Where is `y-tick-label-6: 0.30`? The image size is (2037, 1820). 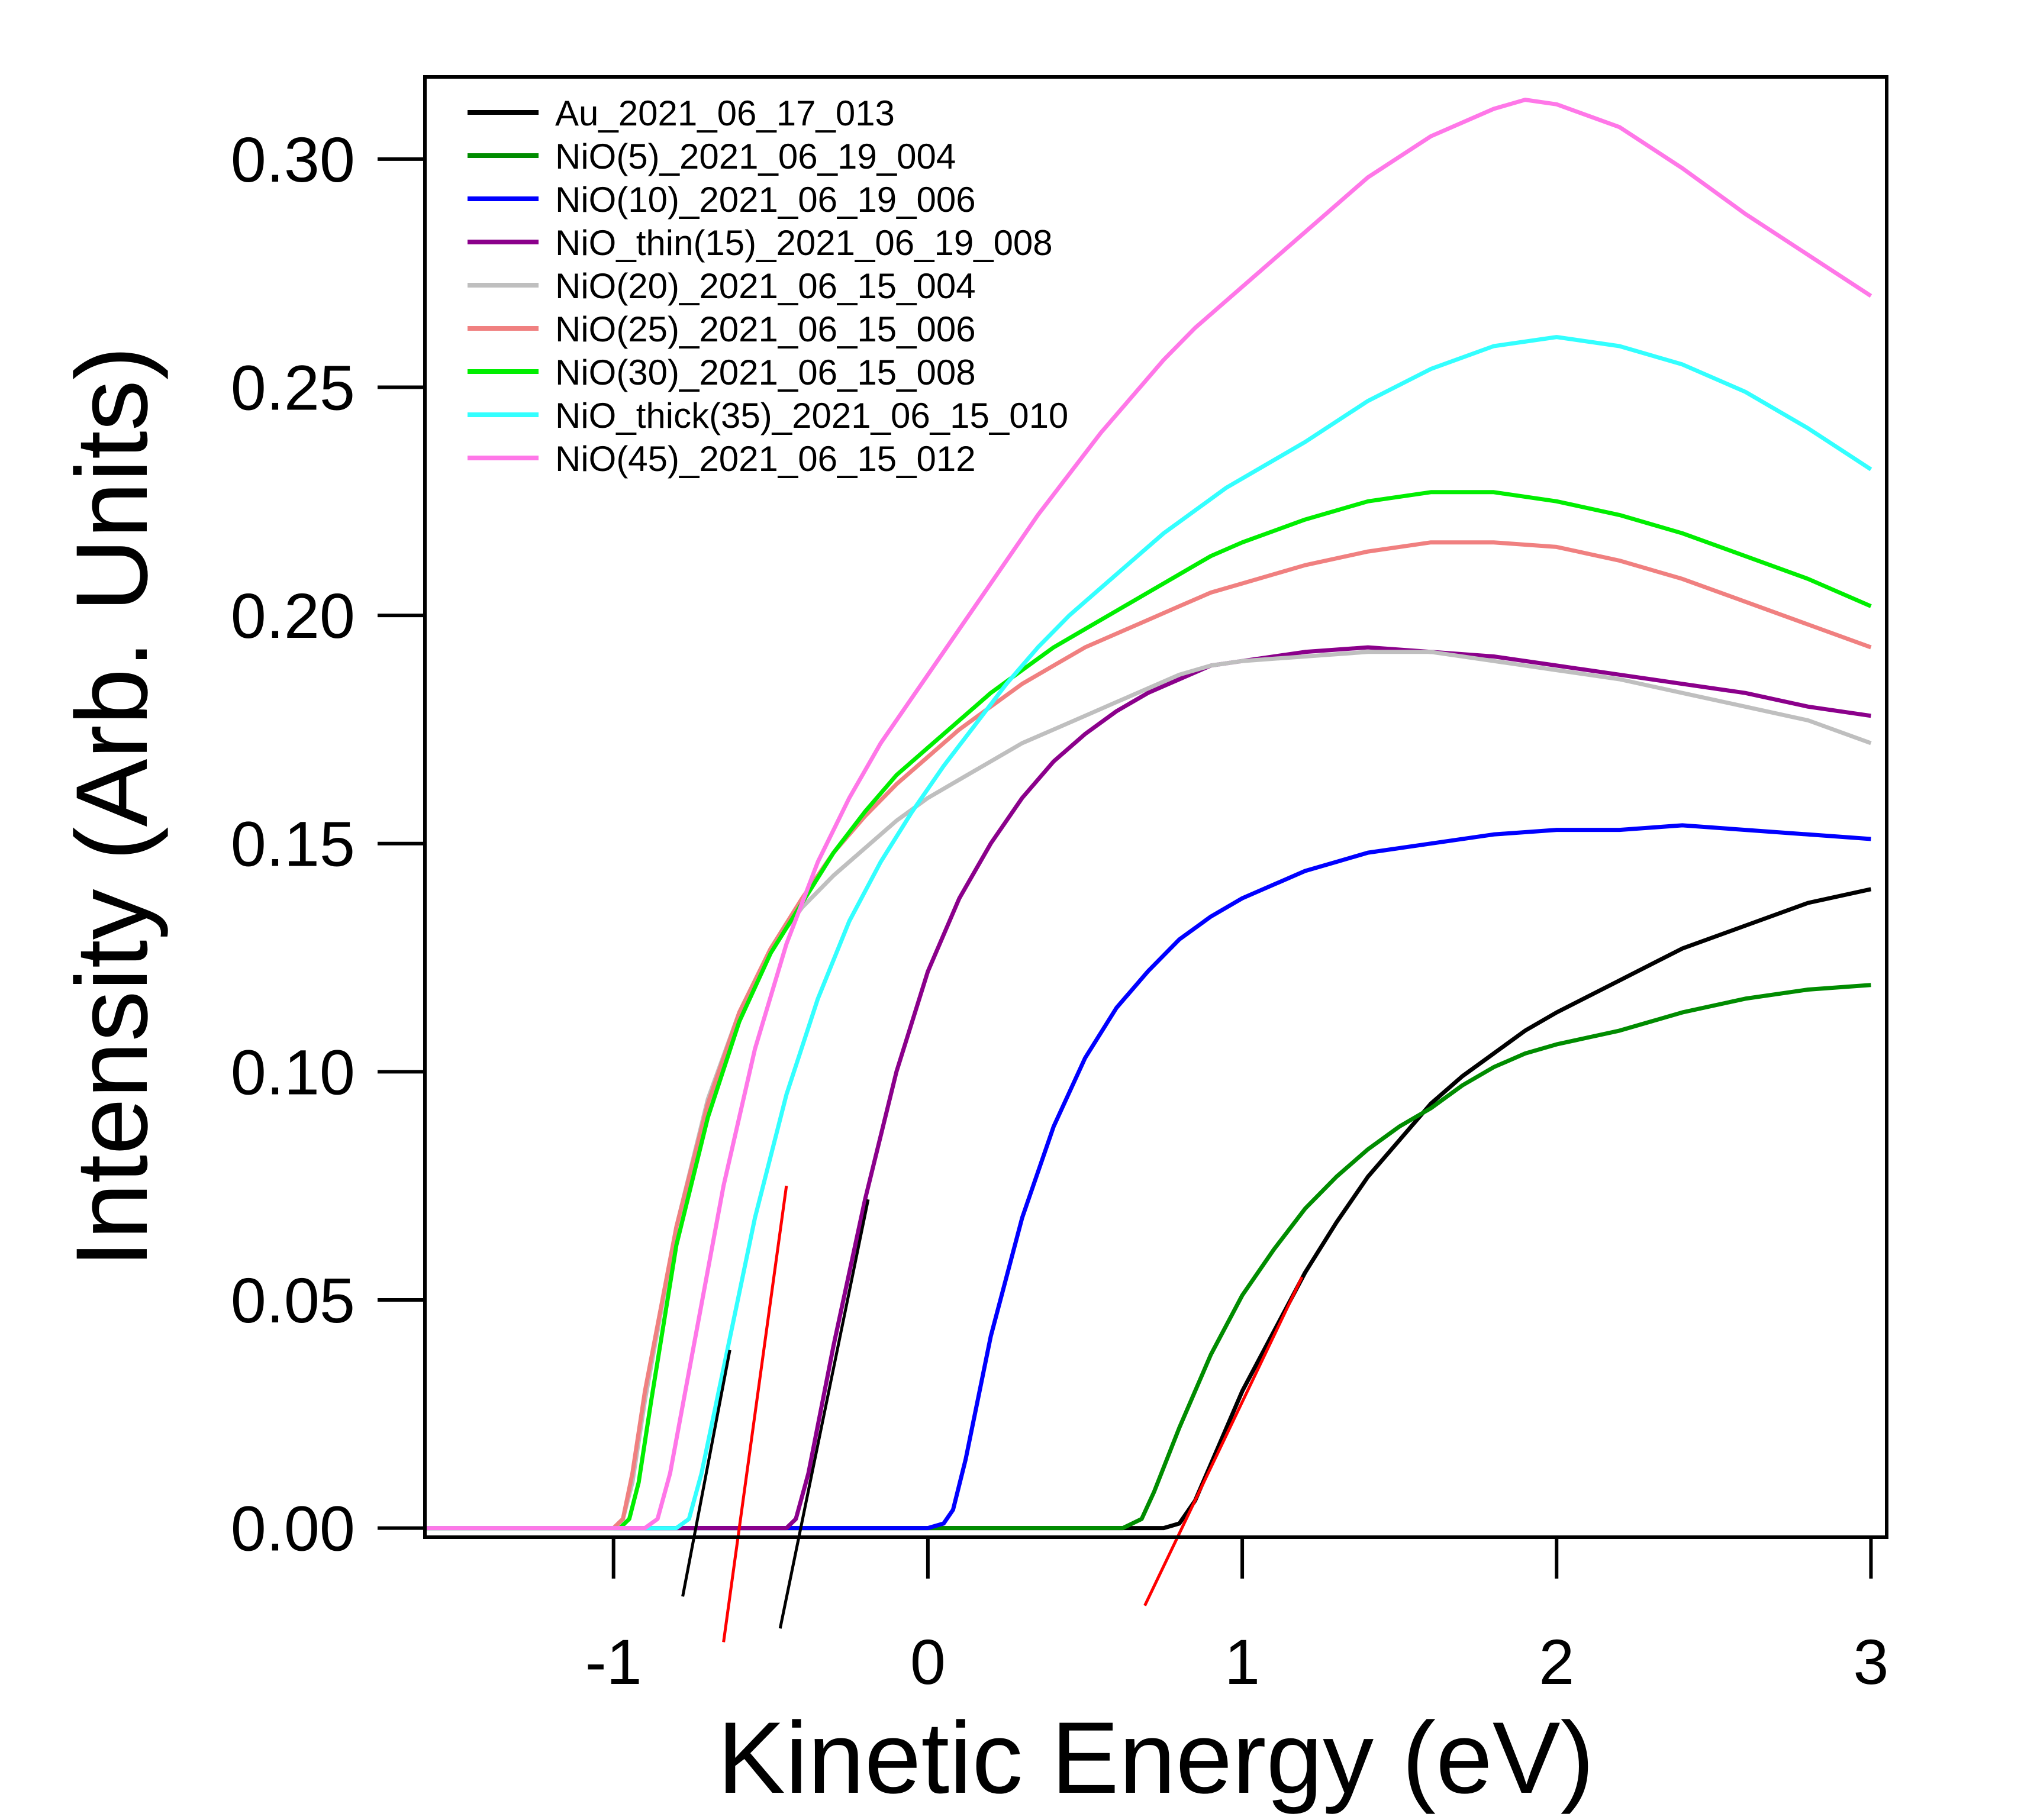
y-tick-label-6: 0.30 is located at coordinates (293, 160).